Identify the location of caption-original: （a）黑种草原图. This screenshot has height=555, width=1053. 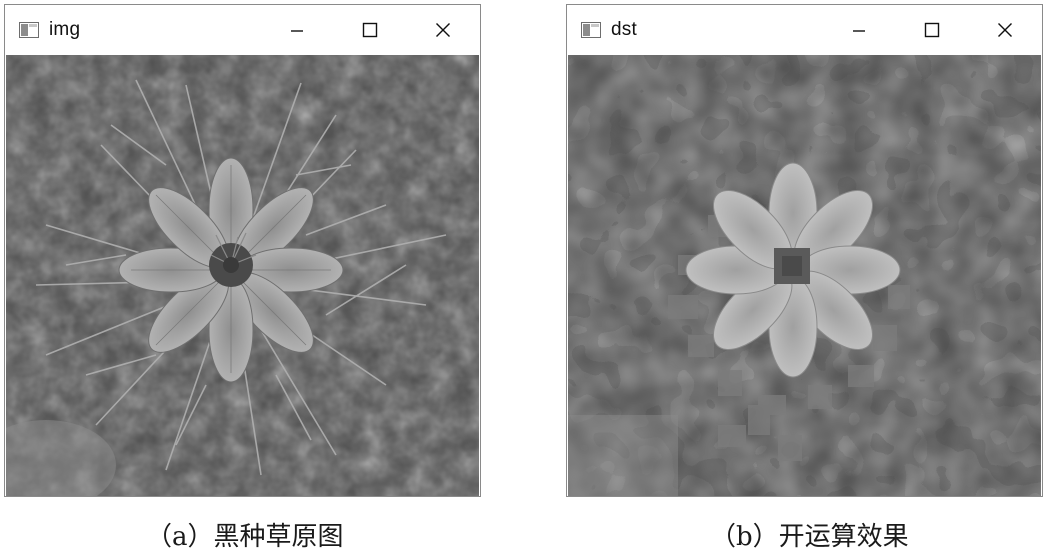
(245, 537).